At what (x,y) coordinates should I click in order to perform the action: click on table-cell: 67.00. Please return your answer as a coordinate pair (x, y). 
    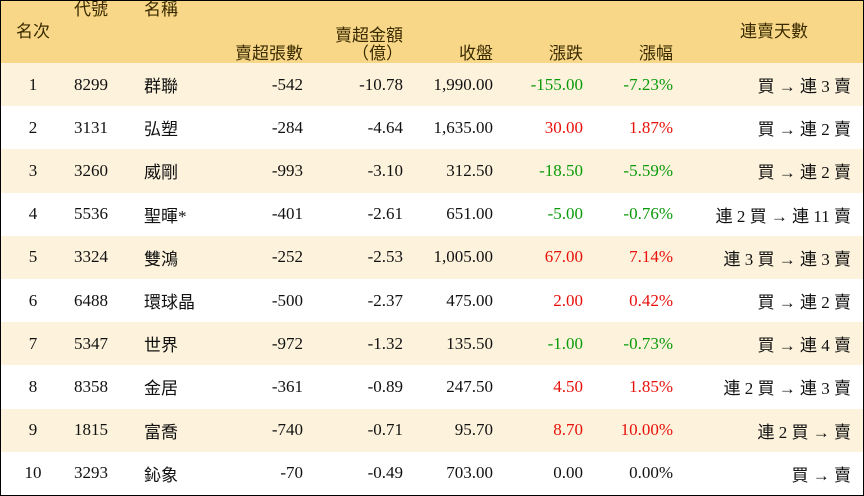
    Looking at the image, I should click on (563, 257).